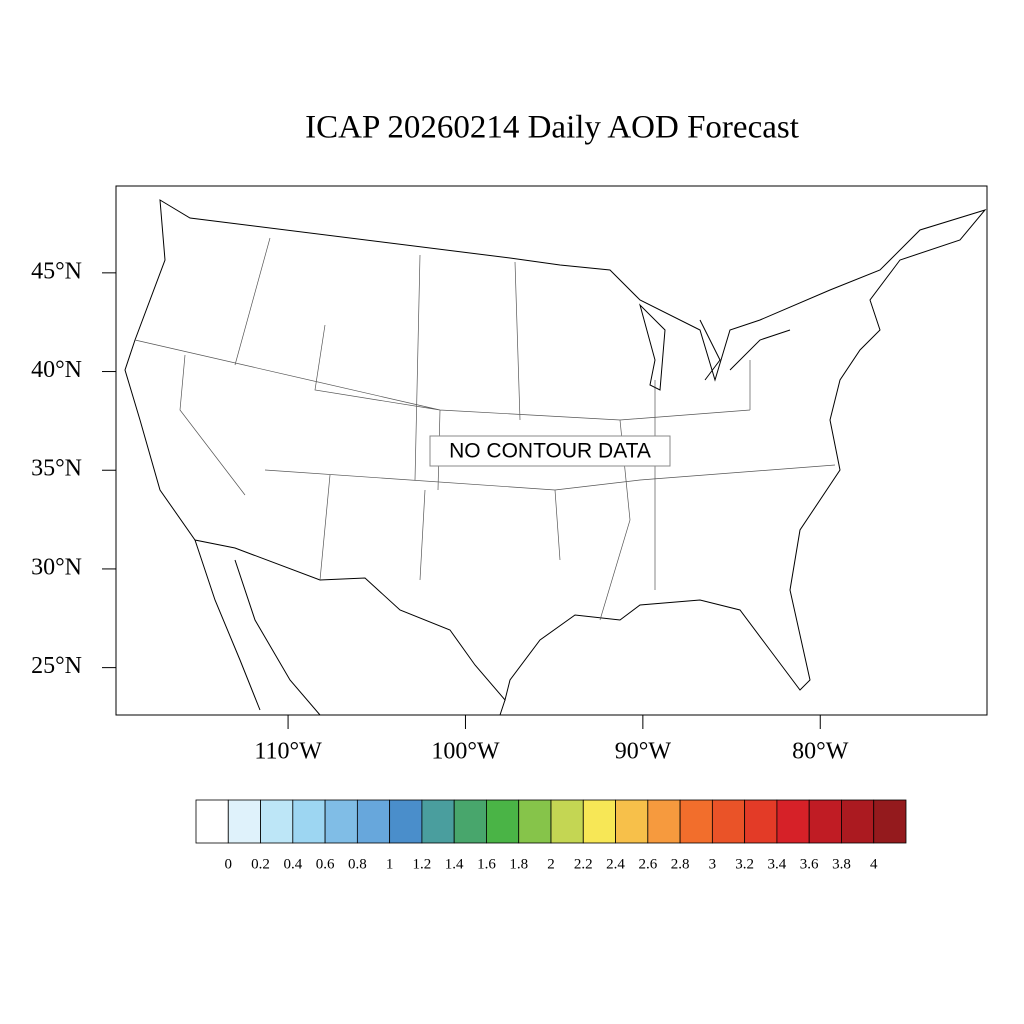  I want to click on x-tick-label: 90°W, so click(643, 752).